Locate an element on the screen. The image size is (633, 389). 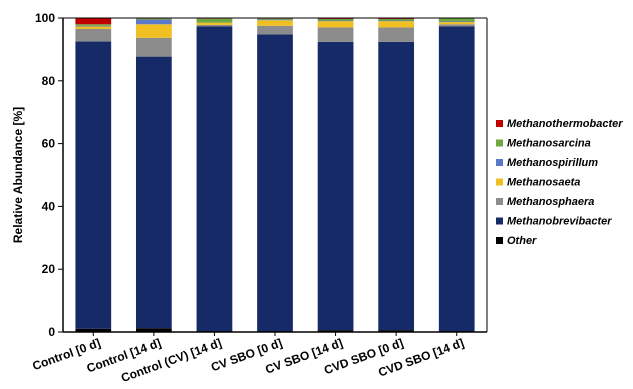
legend-swatch-methanosphaera is located at coordinates (499, 201).